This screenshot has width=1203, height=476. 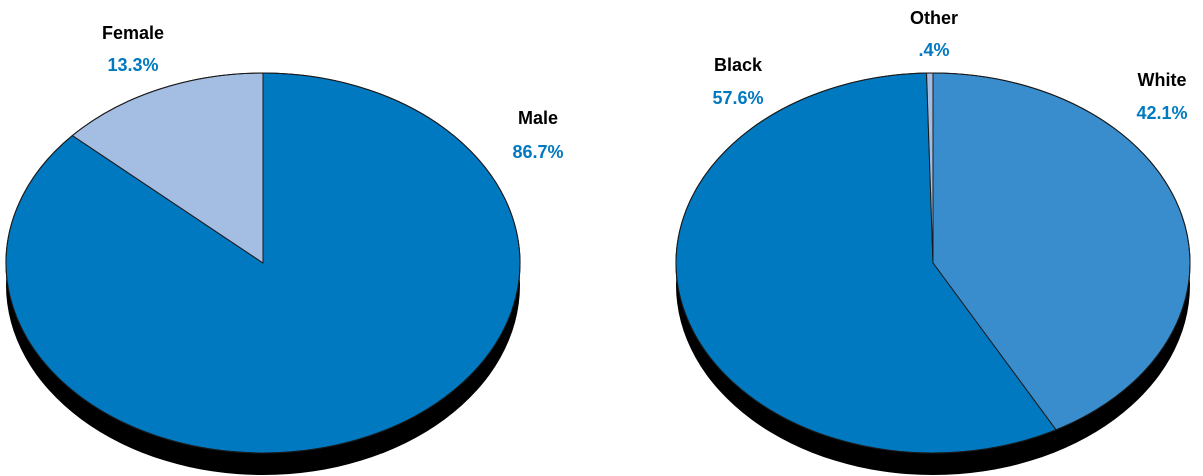 I want to click on slice-label-black: Black, so click(x=738, y=65).